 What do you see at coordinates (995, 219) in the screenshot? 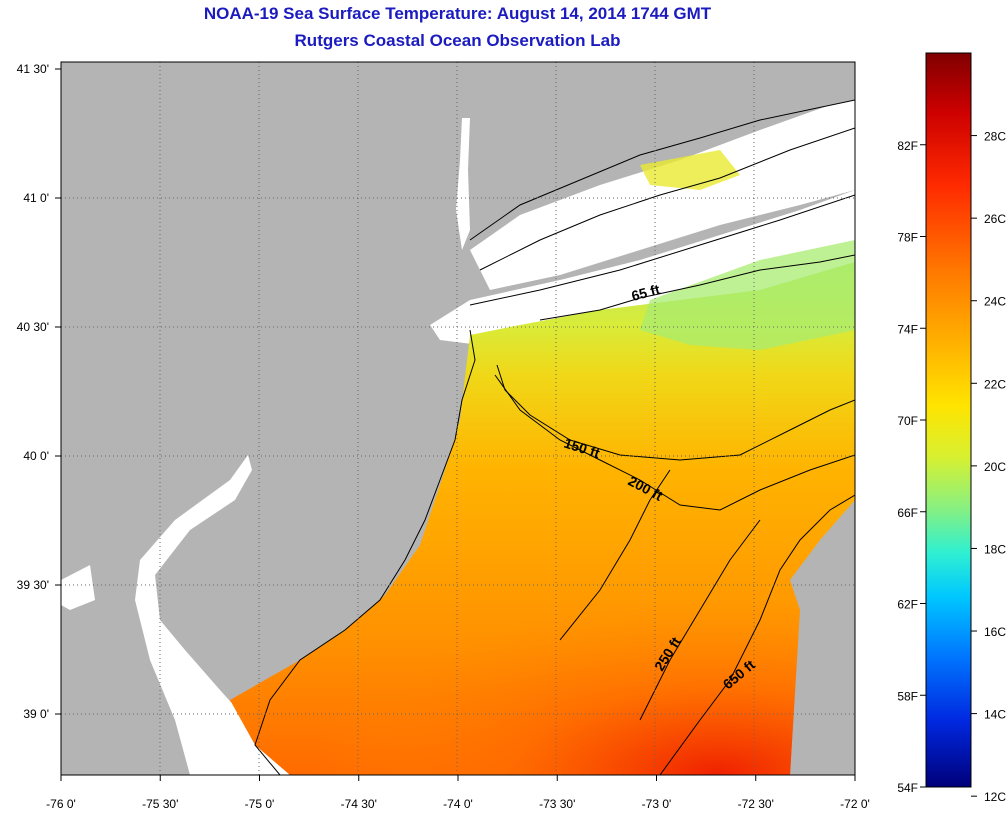
I see `c-tick-label: 26C` at bounding box center [995, 219].